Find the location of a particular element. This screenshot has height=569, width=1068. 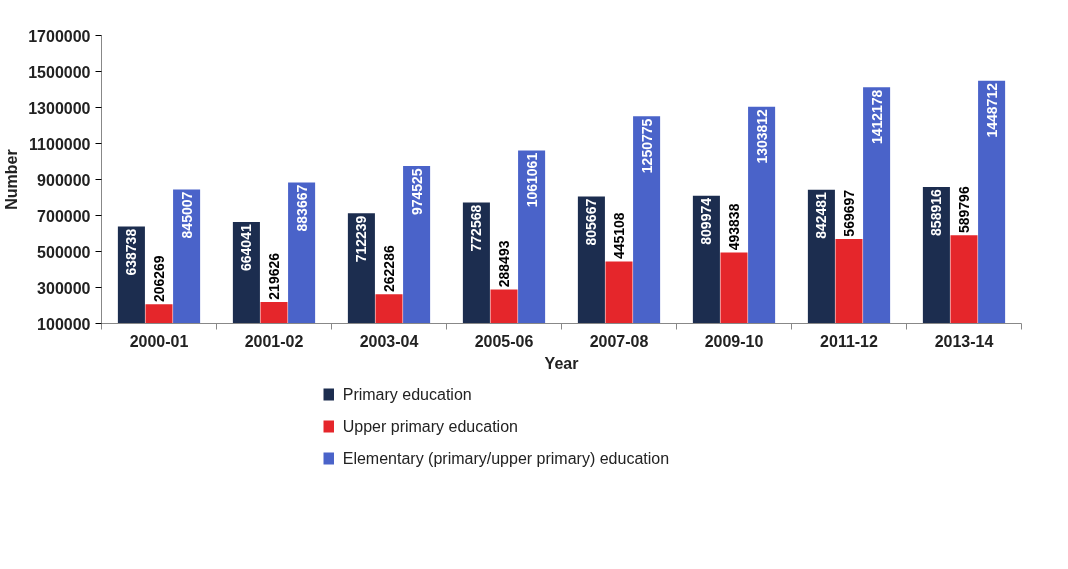

data-label: 206269 is located at coordinates (159, 279).